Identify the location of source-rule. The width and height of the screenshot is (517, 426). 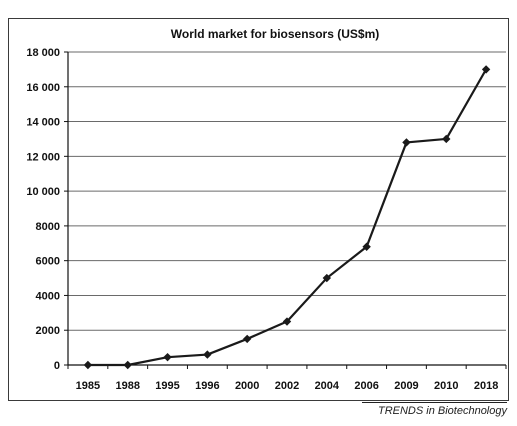
(434, 402).